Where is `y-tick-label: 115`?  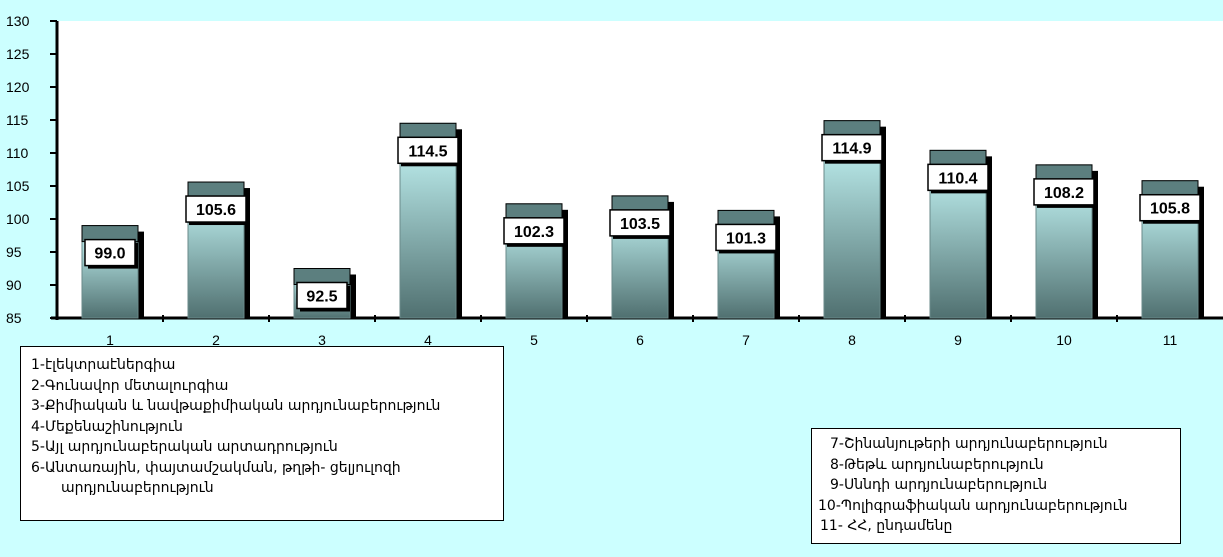 y-tick-label: 115 is located at coordinates (17, 120).